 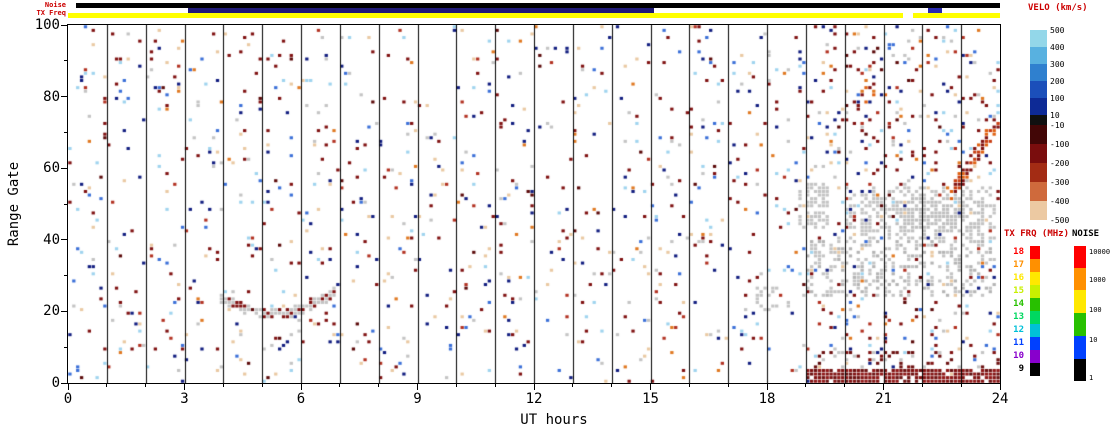 I want to click on x-tick-label: 9, so click(x=417, y=399).